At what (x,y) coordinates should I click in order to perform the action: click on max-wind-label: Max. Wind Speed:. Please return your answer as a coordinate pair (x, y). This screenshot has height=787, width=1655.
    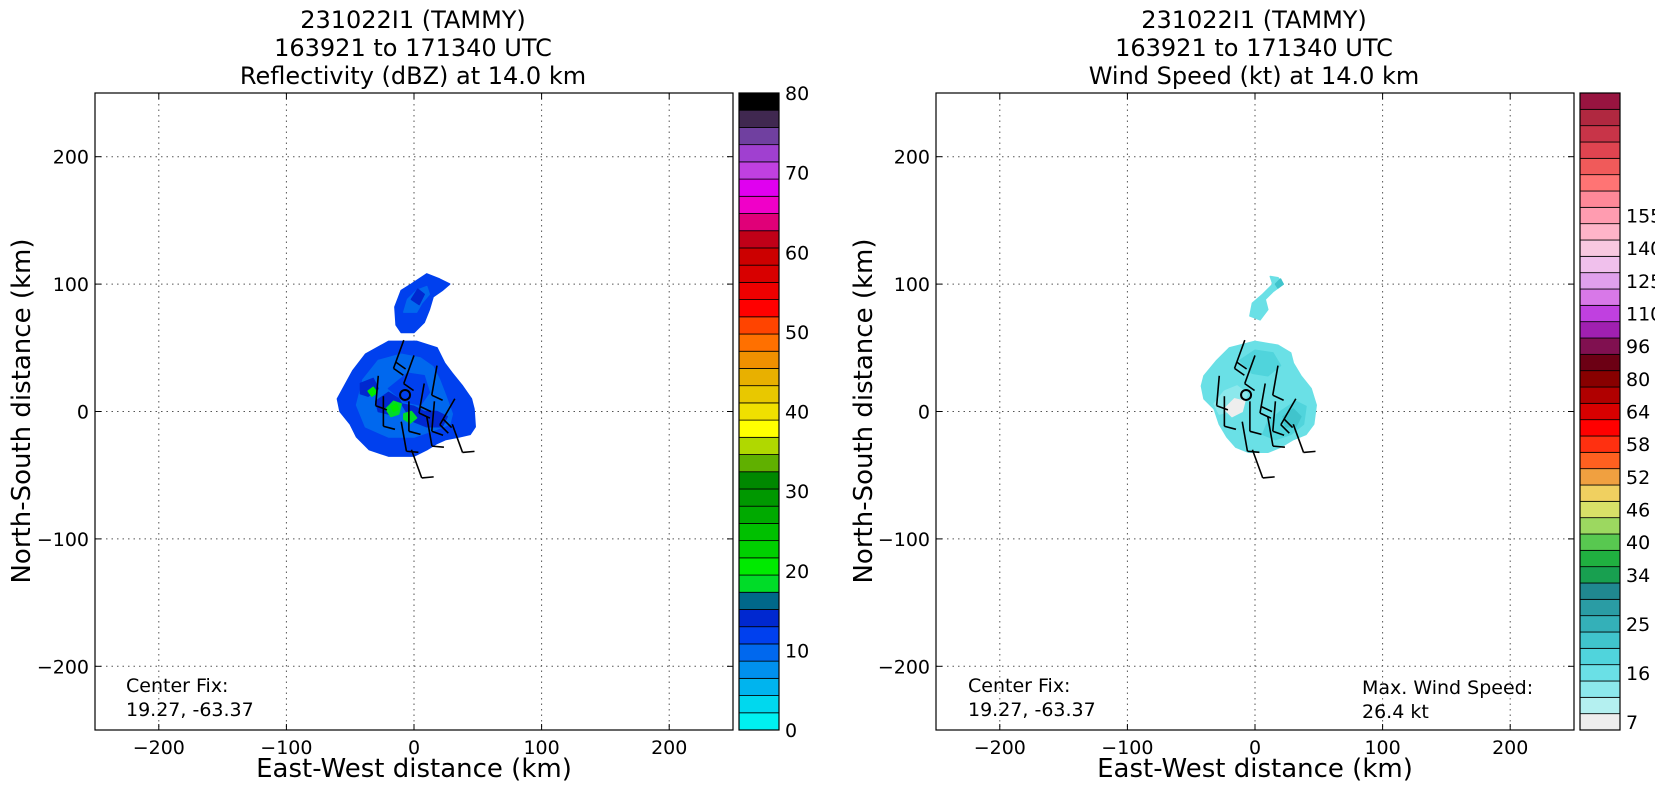
    Looking at the image, I should click on (1447, 688).